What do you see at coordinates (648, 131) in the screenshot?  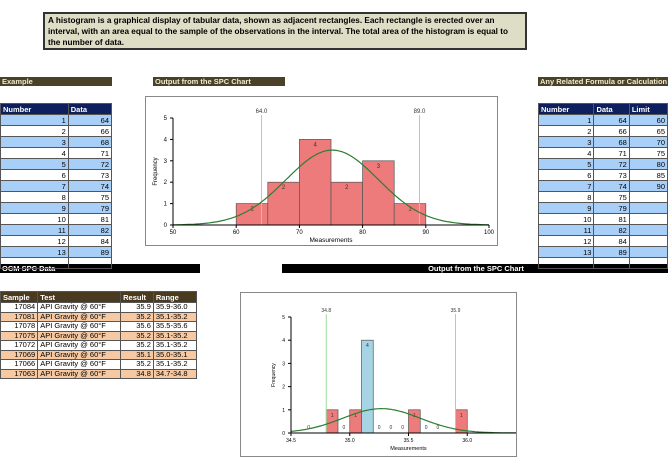 I see `table-cell: 65` at bounding box center [648, 131].